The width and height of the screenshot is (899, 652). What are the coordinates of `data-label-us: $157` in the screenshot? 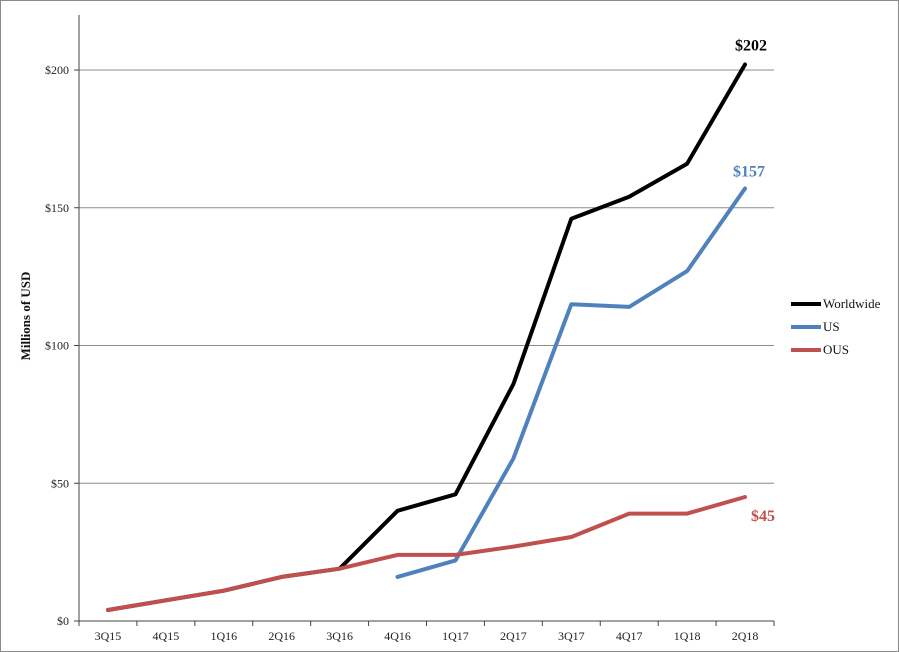 It's located at (749, 171).